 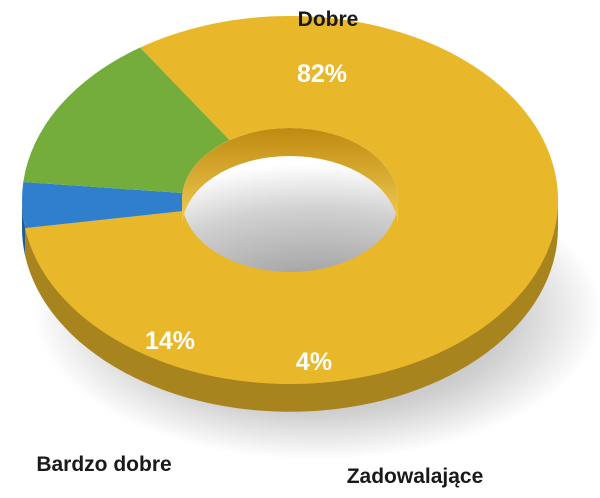 What do you see at coordinates (415, 476) in the screenshot?
I see `slice-category-label: Zadowalające` at bounding box center [415, 476].